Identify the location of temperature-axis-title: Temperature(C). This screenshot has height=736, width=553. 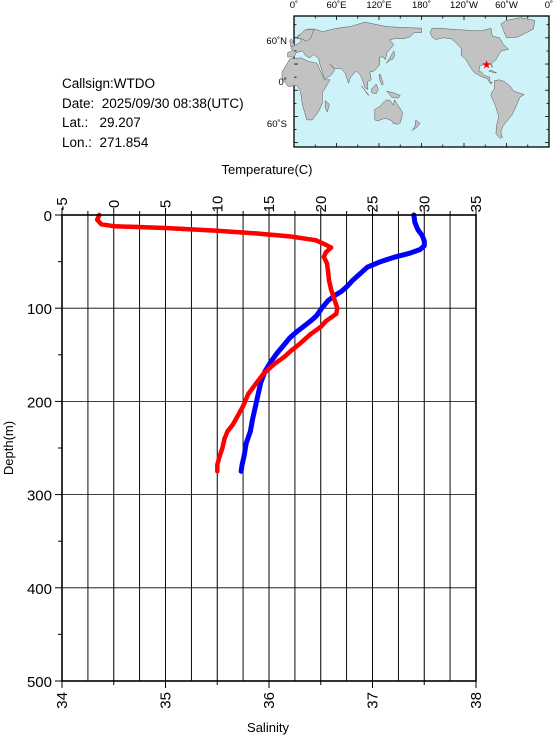
(266, 169).